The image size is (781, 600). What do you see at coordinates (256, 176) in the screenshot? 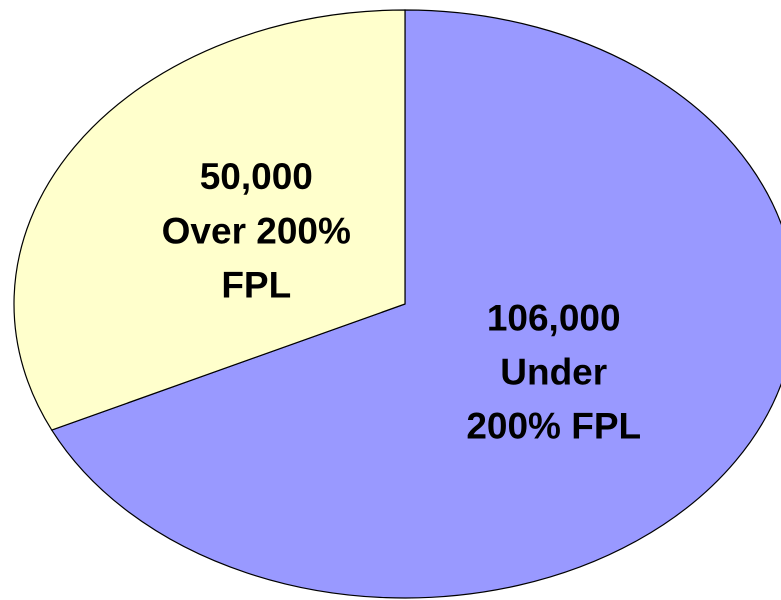
I see `value-label: 50,000` at bounding box center [256, 176].